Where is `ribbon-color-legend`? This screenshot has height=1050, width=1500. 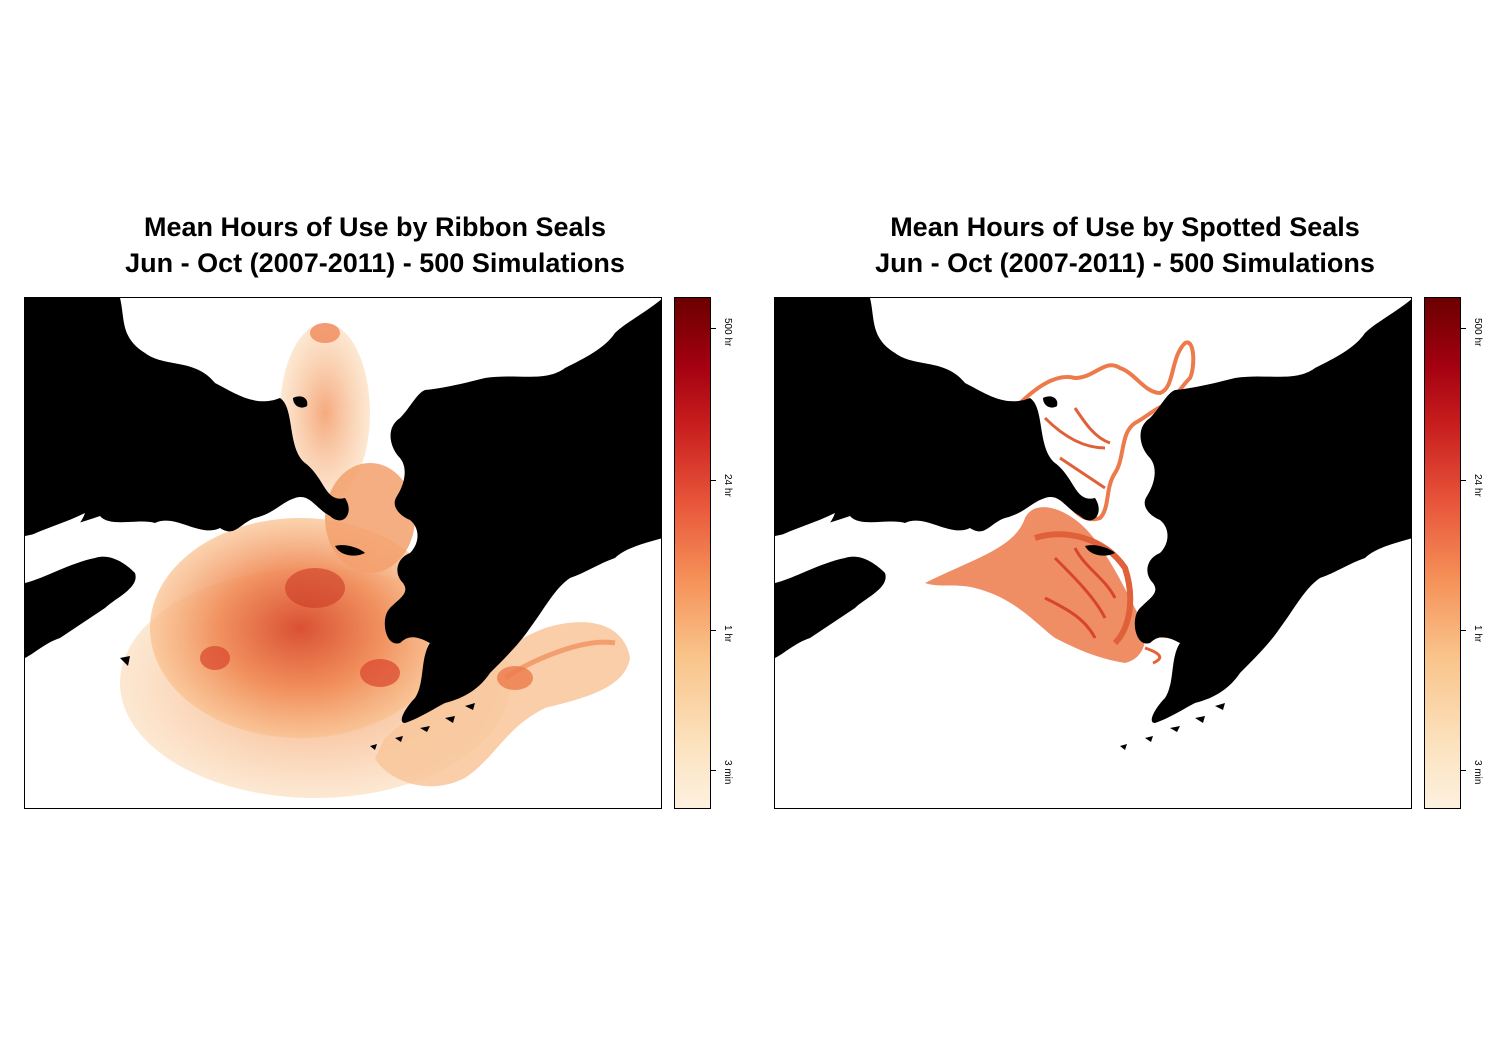
ribbon-color-legend is located at coordinates (692, 553).